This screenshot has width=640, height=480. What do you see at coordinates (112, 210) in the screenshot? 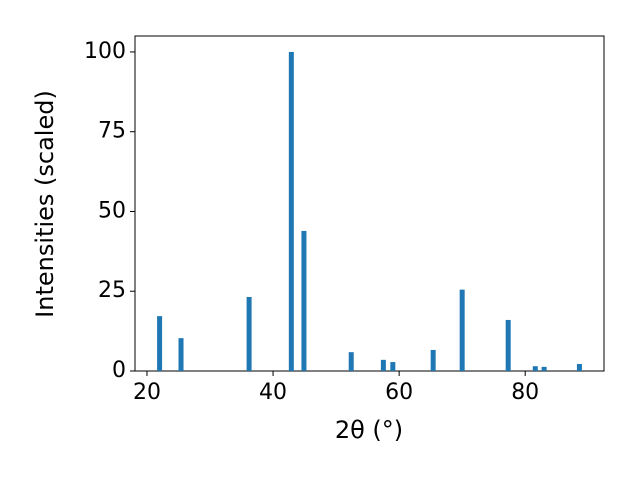
I see `y-tick-label: 50` at bounding box center [112, 210].